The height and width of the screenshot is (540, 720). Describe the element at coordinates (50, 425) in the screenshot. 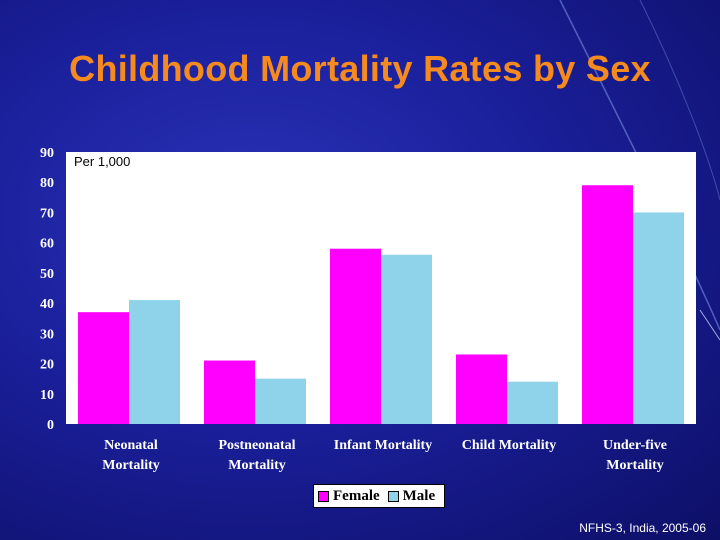

I see `y-tick-label: 0` at that location.